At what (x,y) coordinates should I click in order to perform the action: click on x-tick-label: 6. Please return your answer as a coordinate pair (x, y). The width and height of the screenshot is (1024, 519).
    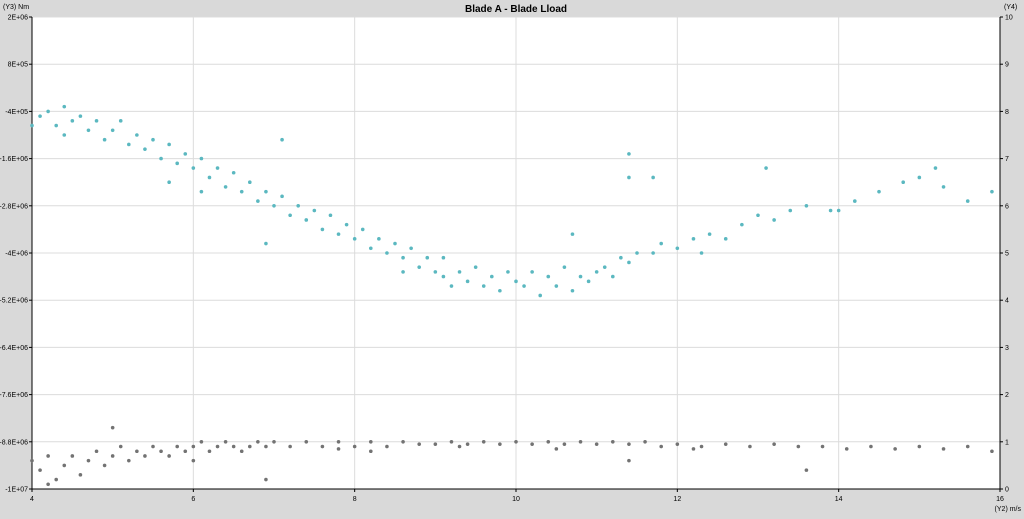
    Looking at the image, I should click on (193, 499).